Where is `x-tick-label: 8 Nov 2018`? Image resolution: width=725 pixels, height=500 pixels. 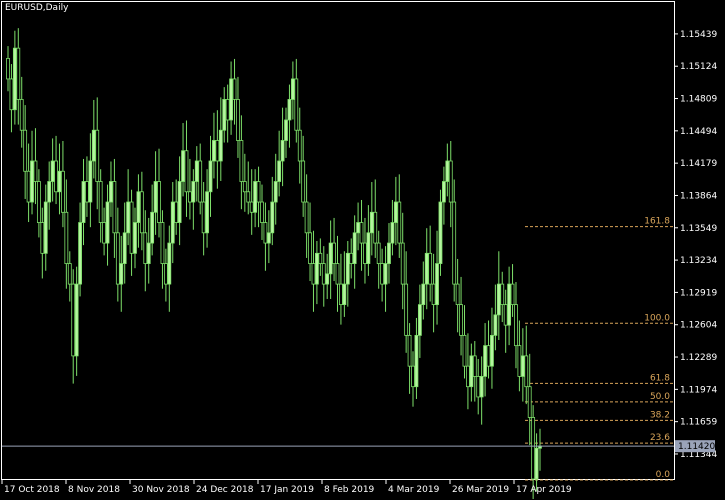 x-tick-label: 8 Nov 2018 is located at coordinates (94, 490).